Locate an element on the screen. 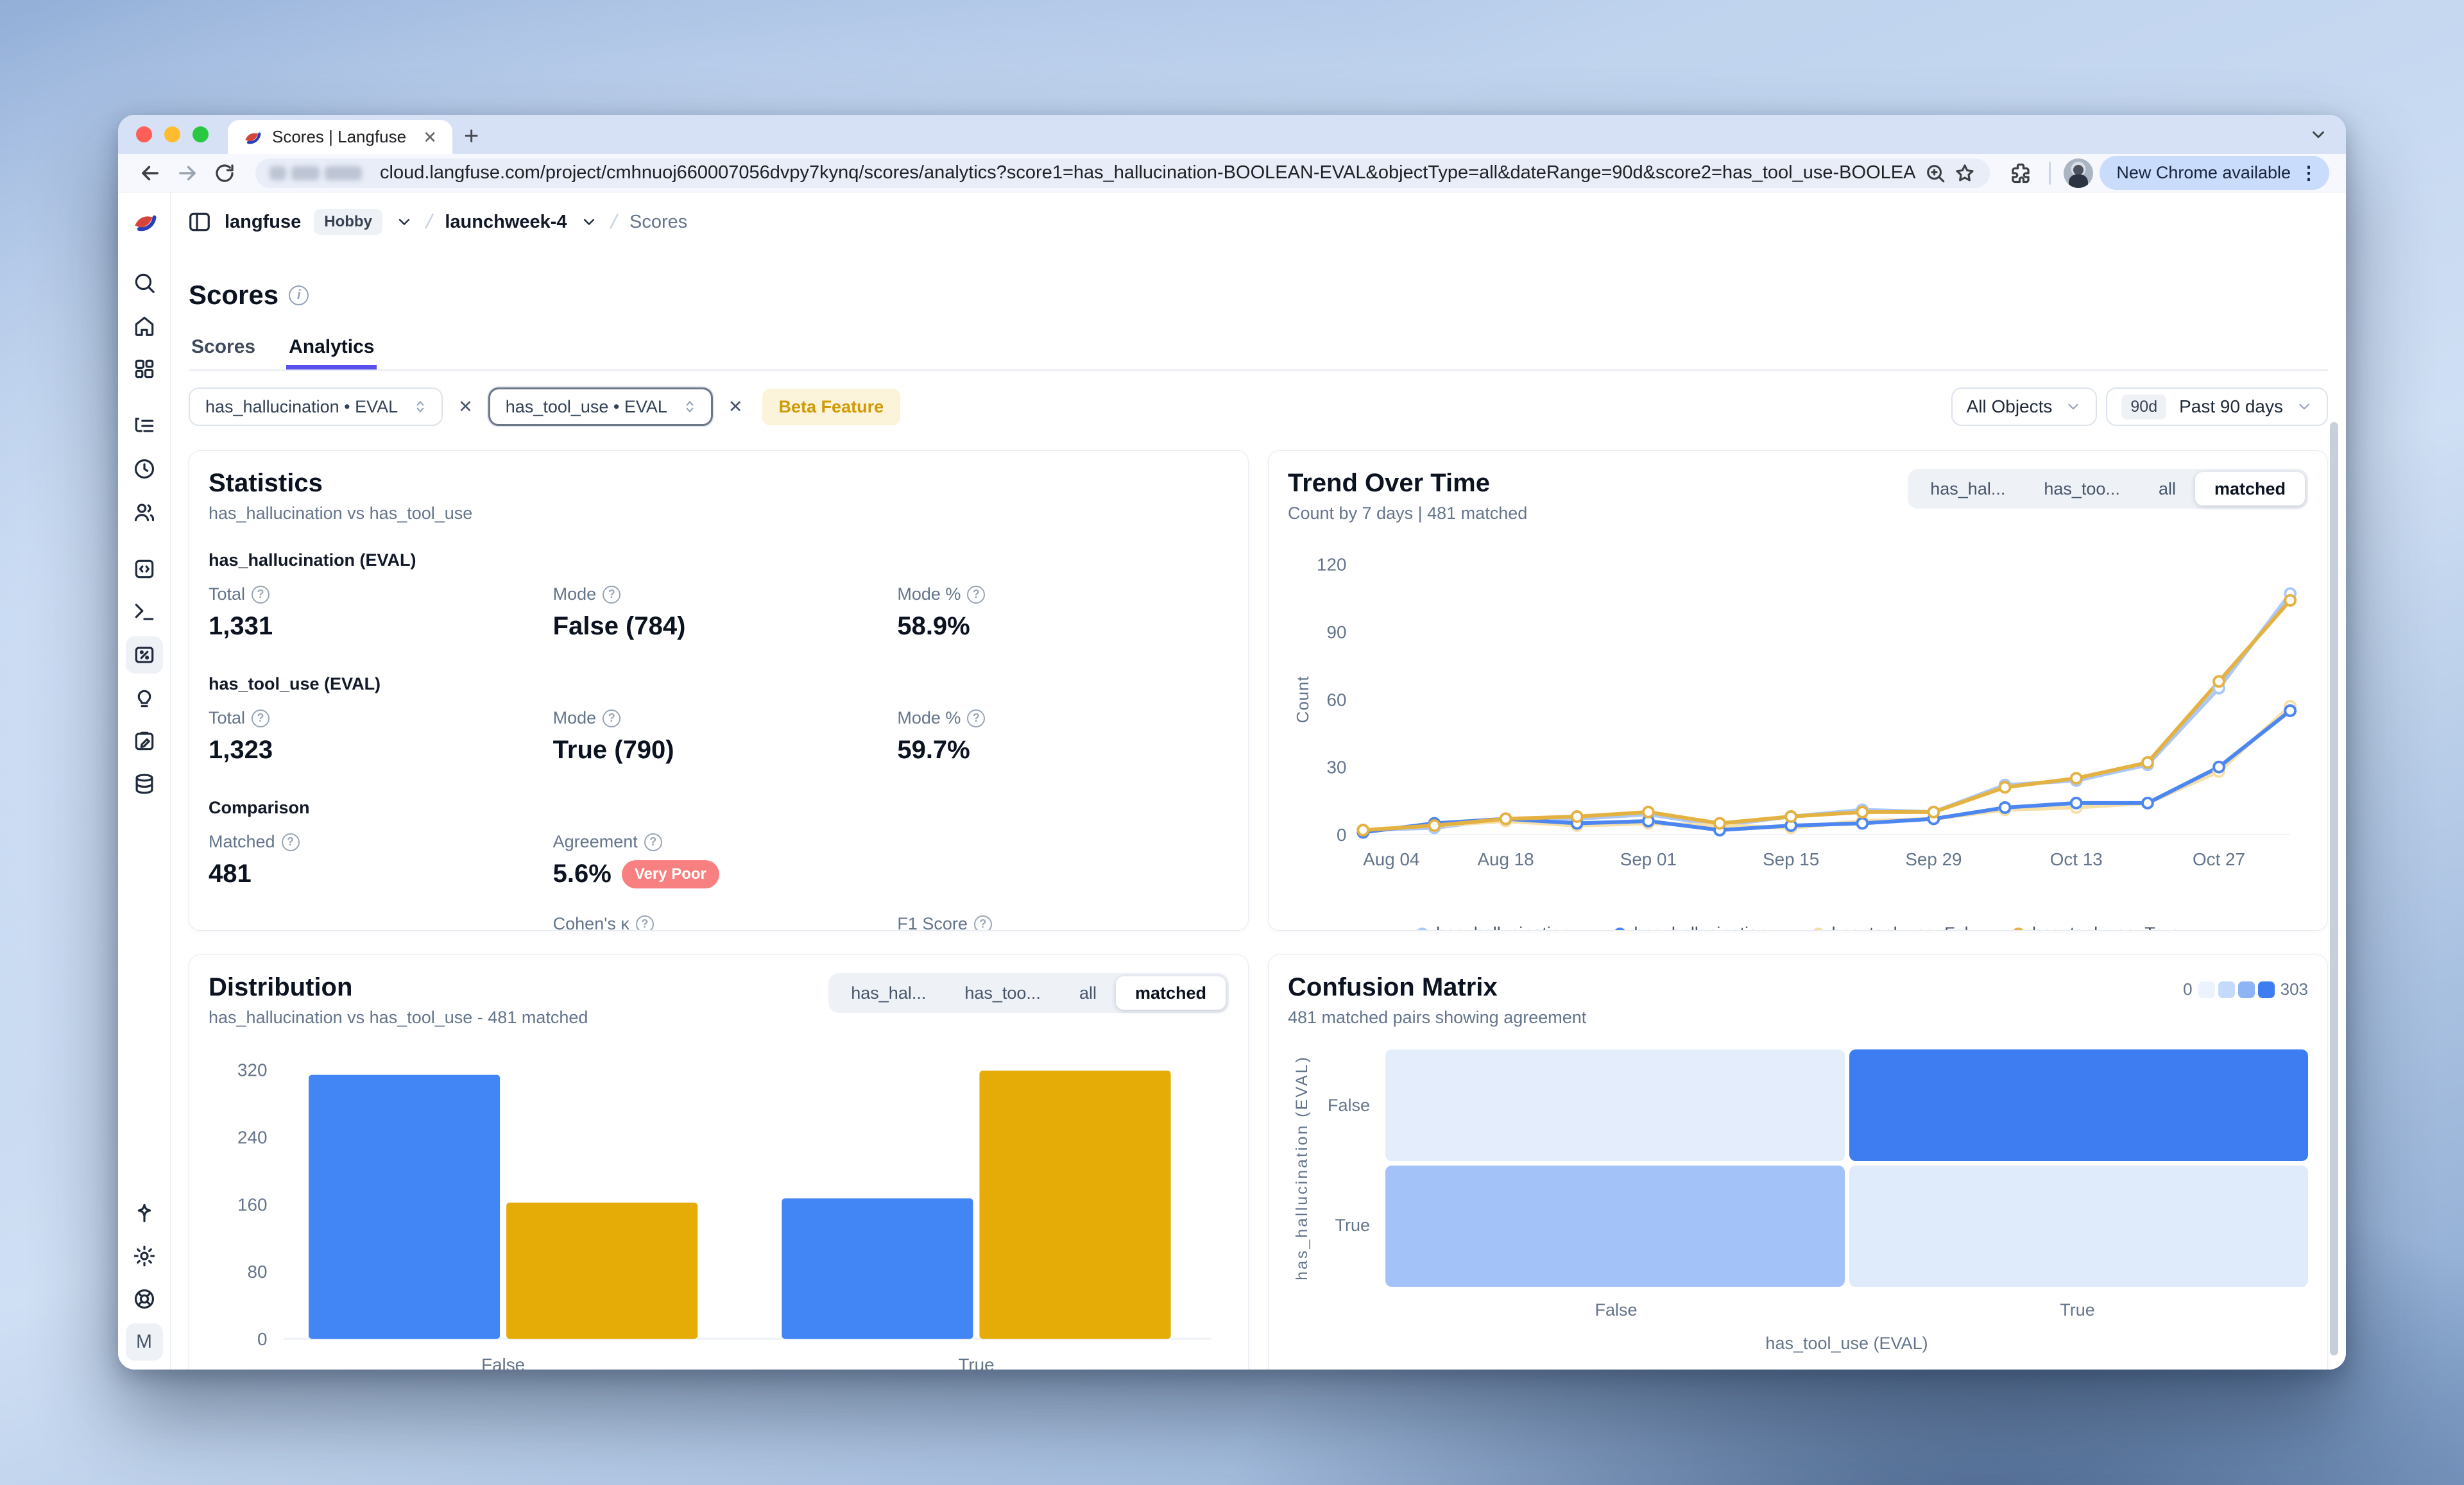  users-icon is located at coordinates (145, 511).